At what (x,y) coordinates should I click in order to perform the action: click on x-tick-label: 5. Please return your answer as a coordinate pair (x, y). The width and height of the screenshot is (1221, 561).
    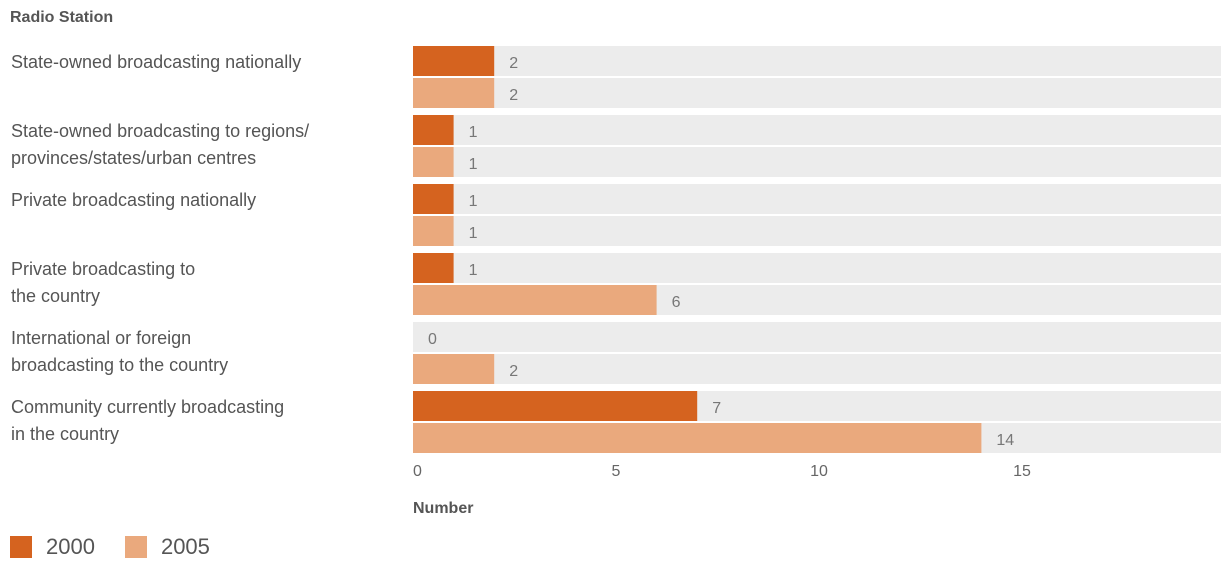
    Looking at the image, I should click on (616, 471).